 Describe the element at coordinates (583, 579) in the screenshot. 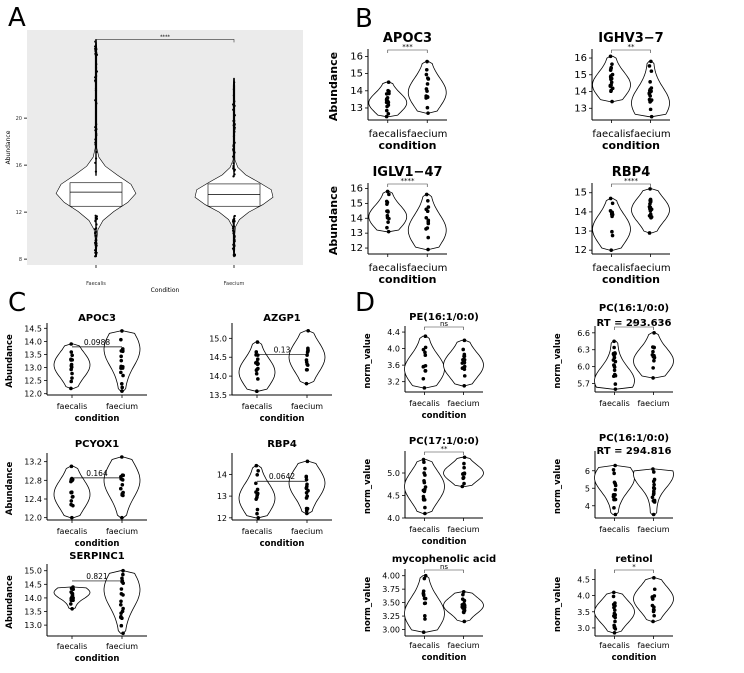

I see `y-tick-label: 4.5` at that location.